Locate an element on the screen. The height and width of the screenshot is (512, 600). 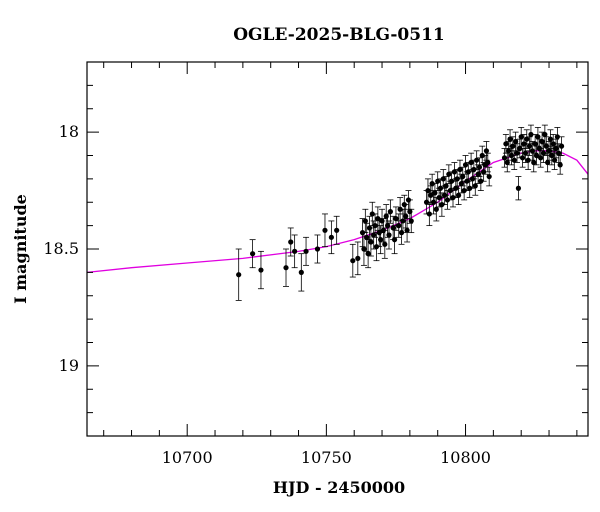
y-tick-label: 19 is located at coordinates (69, 365).